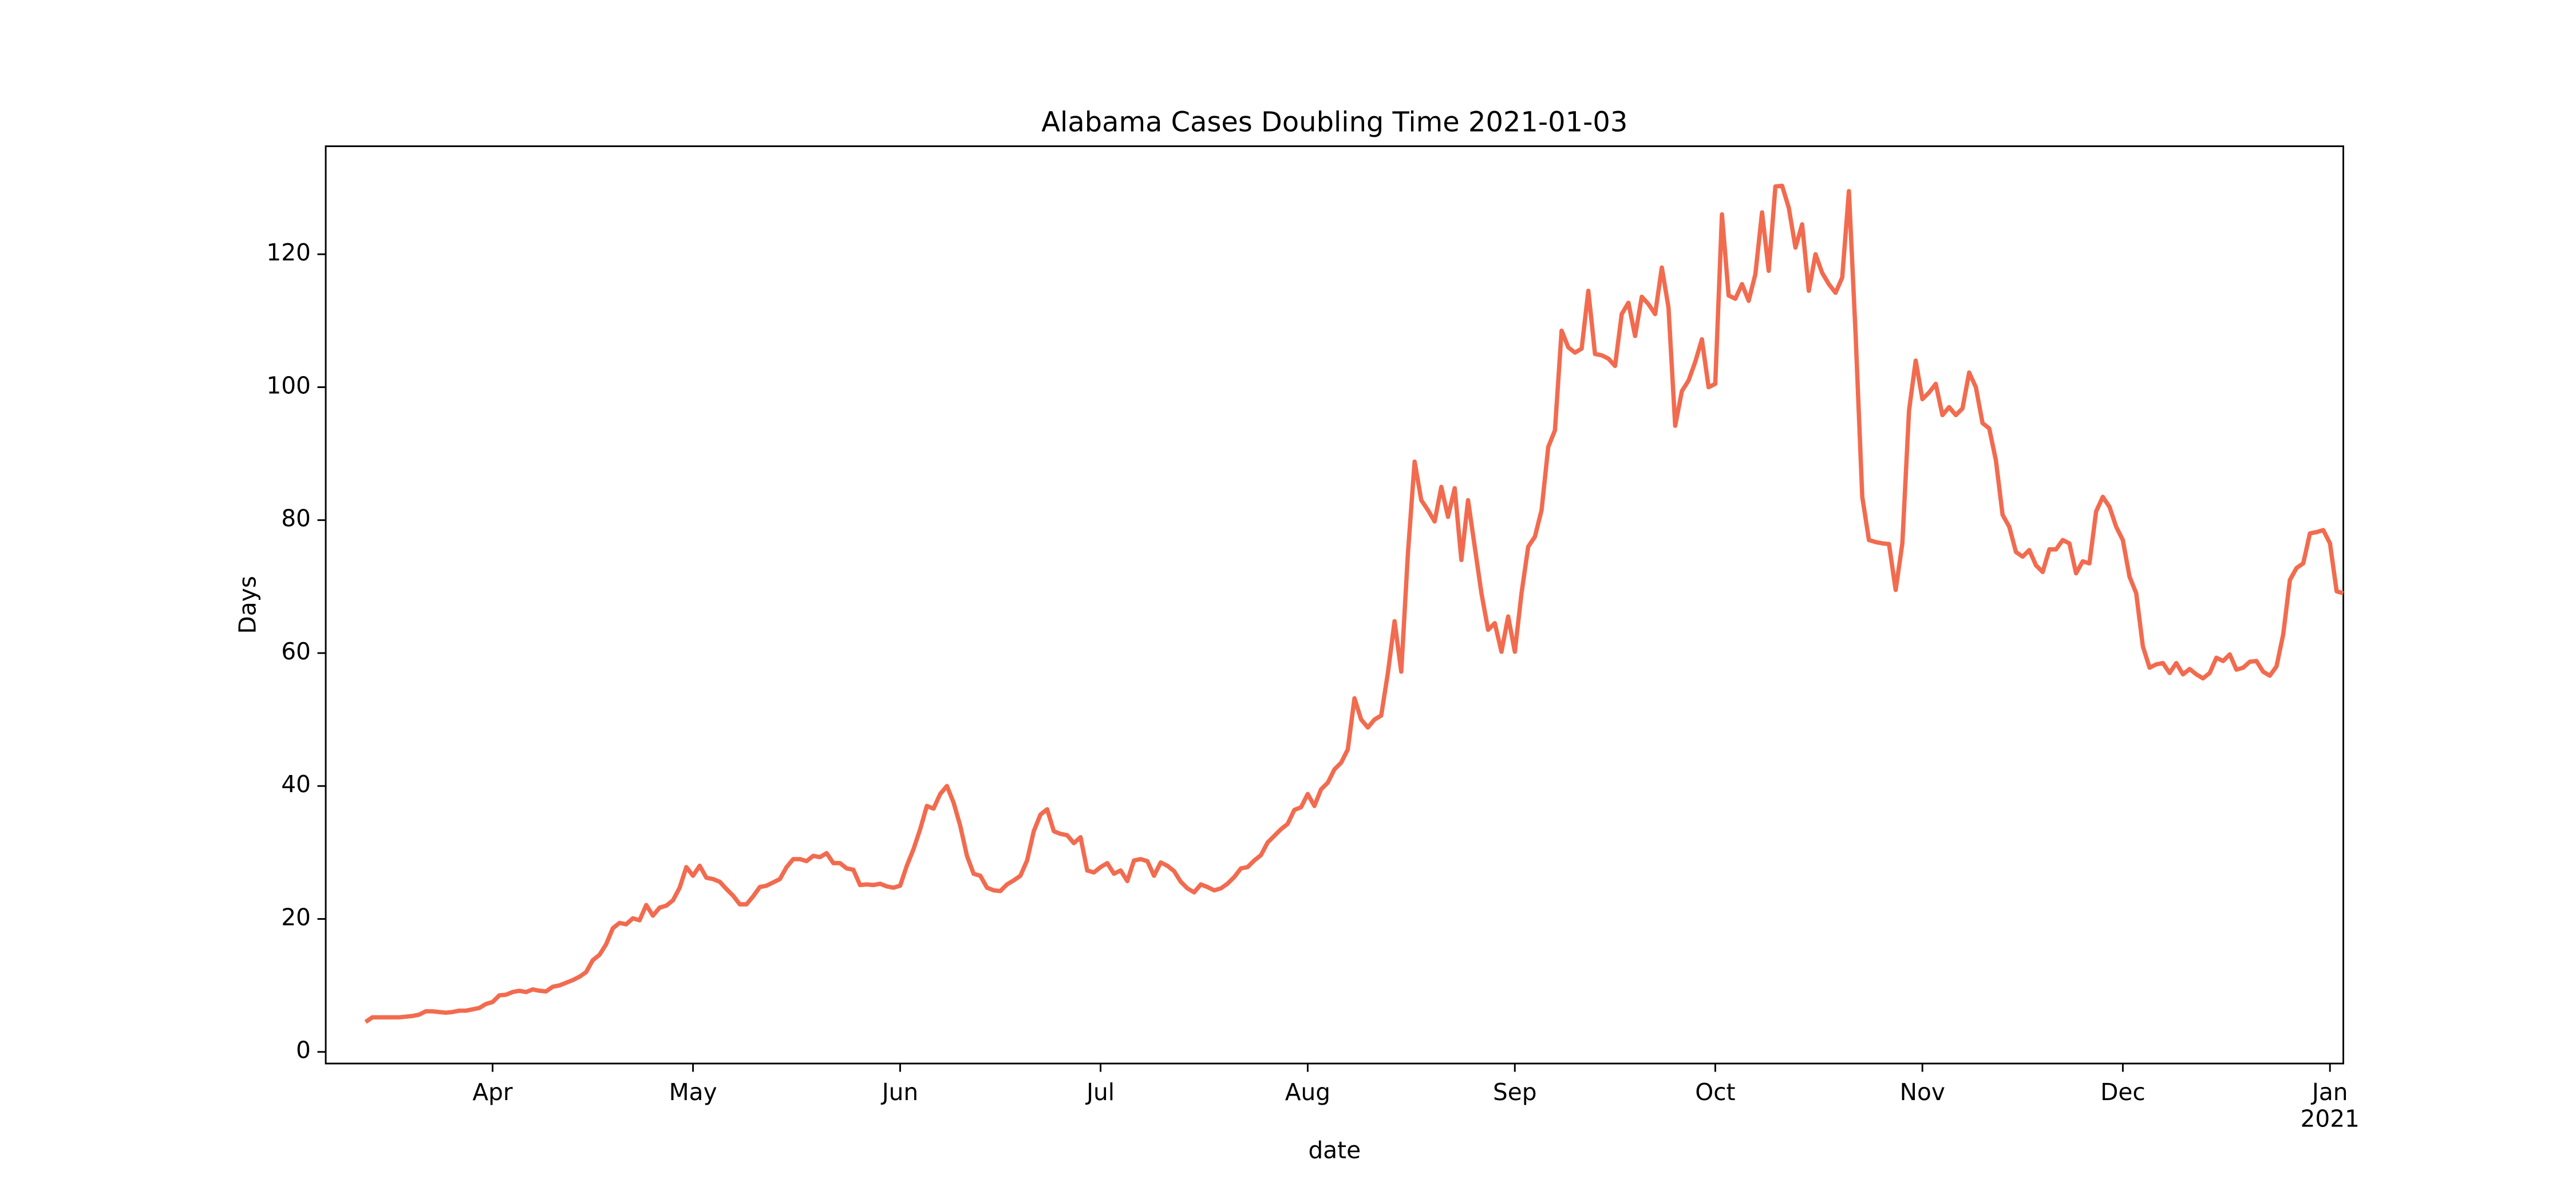 The image size is (2576, 1202). Describe the element at coordinates (1334, 122) in the screenshot. I see `chart-title: Alabama Cases Doubling Time 2021-01-03` at that location.